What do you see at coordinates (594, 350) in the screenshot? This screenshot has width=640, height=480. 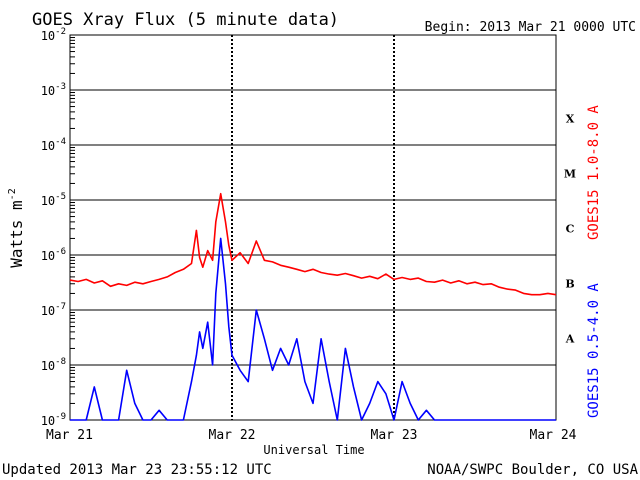 I see `legend-short-channel: GOES15 0.5-4.0 A` at bounding box center [594, 350].